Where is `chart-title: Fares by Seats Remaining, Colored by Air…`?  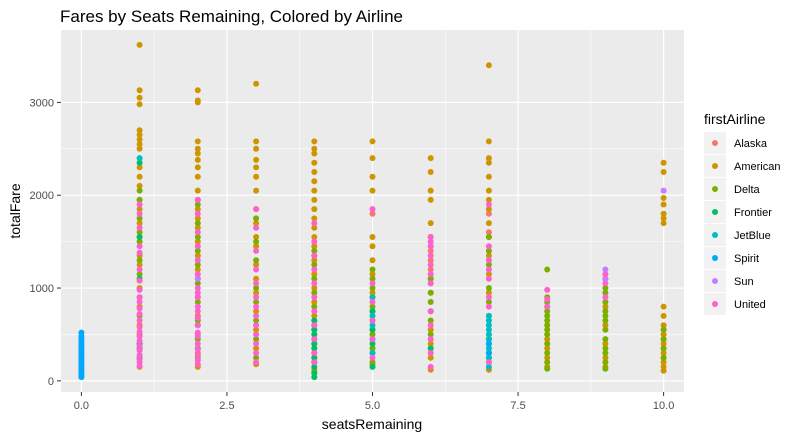 chart-title: Fares by Seats Remaining, Colored by Air… is located at coordinates (231, 16).